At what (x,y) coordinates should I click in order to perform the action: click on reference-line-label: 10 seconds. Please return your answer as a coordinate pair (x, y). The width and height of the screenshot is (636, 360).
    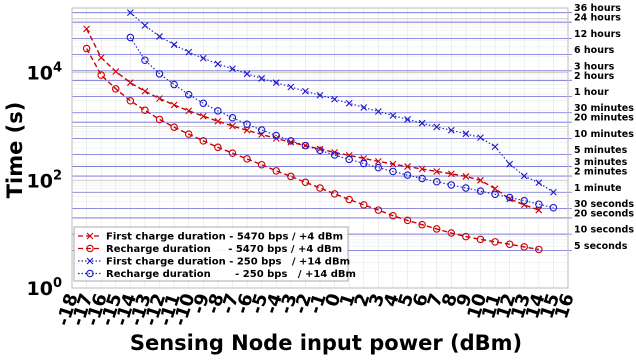
    Looking at the image, I should click on (604, 230).